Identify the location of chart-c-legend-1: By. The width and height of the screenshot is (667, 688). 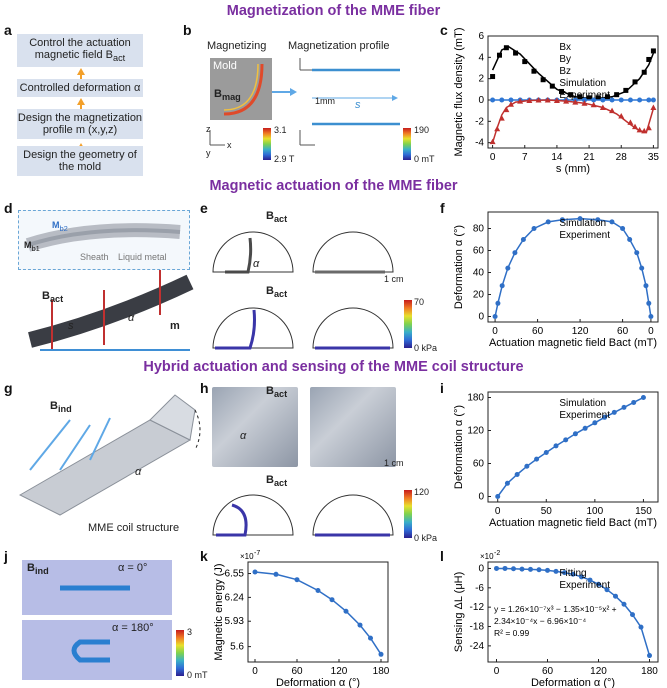
(565, 59).